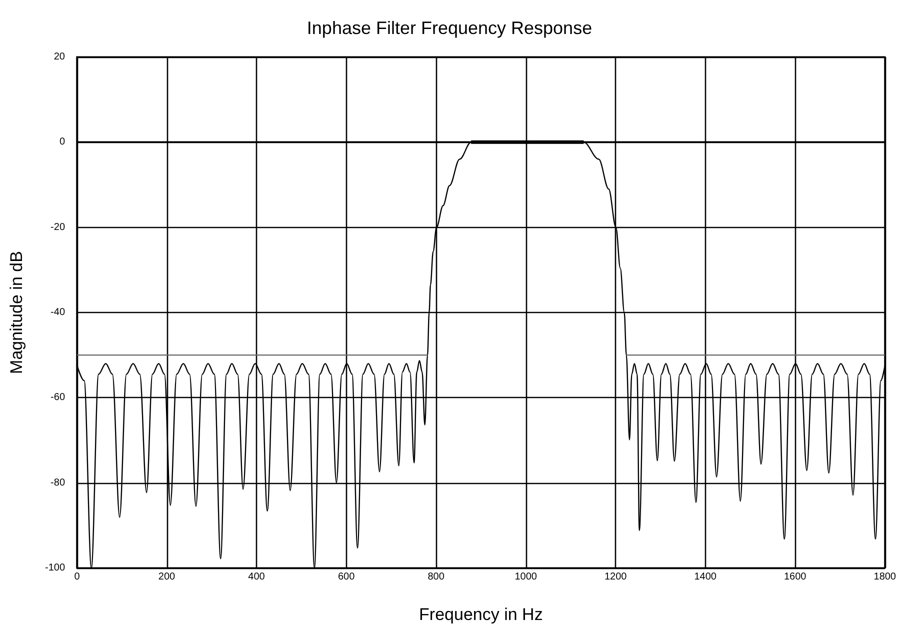 The height and width of the screenshot is (628, 899). What do you see at coordinates (705, 577) in the screenshot?
I see `x-tick-label: 1400` at bounding box center [705, 577].